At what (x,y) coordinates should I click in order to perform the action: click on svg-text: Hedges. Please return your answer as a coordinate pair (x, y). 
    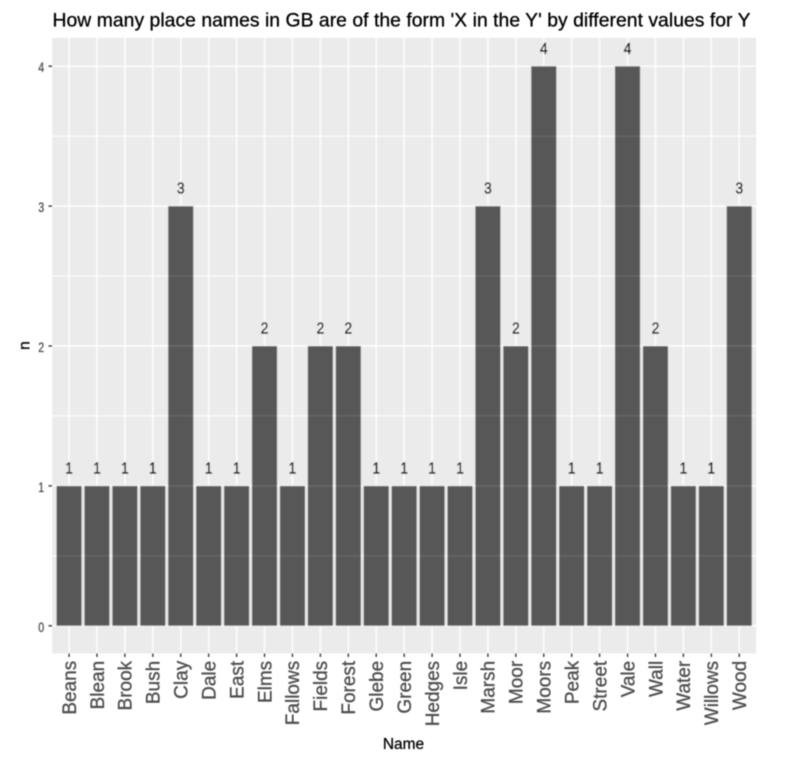
    Looking at the image, I should click on (433, 694).